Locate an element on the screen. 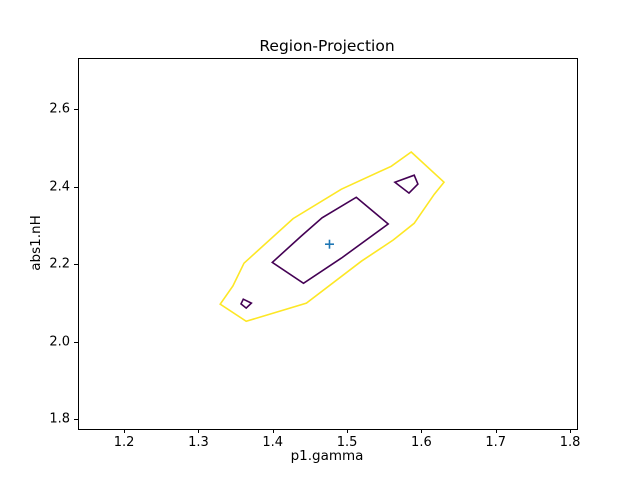  x-tick-label: 1.7 is located at coordinates (496, 442).